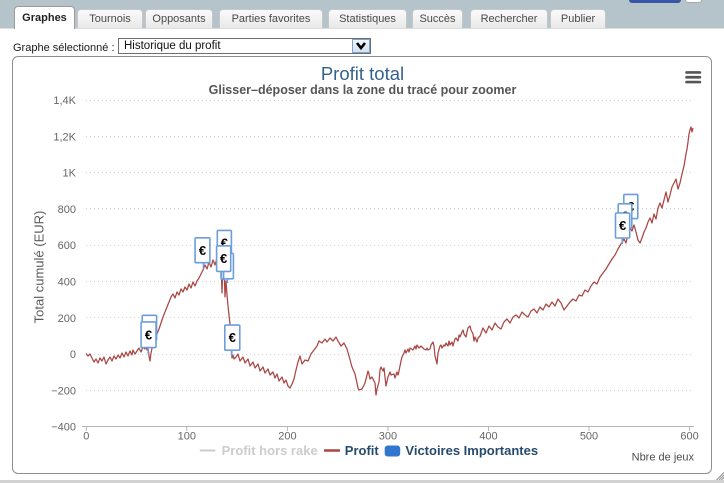 Image resolution: width=724 pixels, height=483 pixels. Describe the element at coordinates (187, 437) in the screenshot. I see `svg-text: 100` at that location.